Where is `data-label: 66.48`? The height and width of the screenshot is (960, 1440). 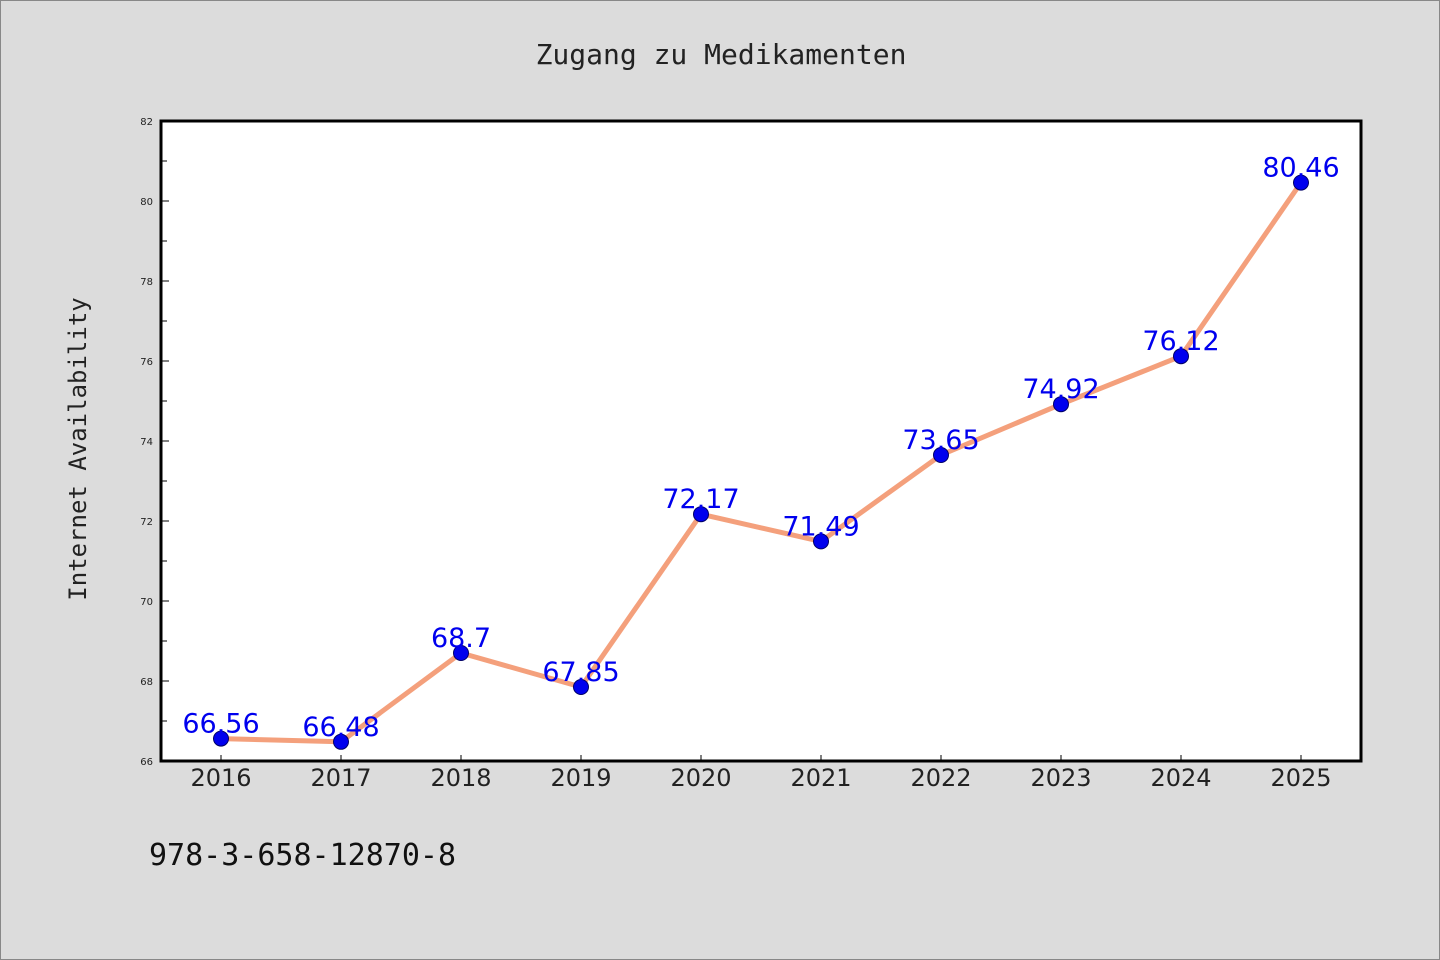
data-label: 66.48 is located at coordinates (340, 727).